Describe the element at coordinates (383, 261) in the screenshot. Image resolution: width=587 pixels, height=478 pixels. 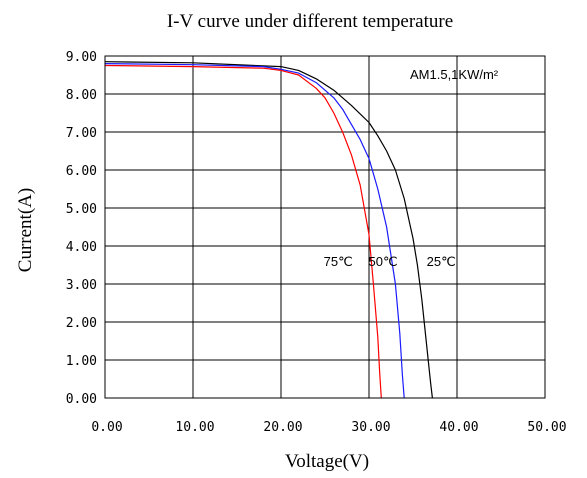
I see `series-label: 50℃` at that location.